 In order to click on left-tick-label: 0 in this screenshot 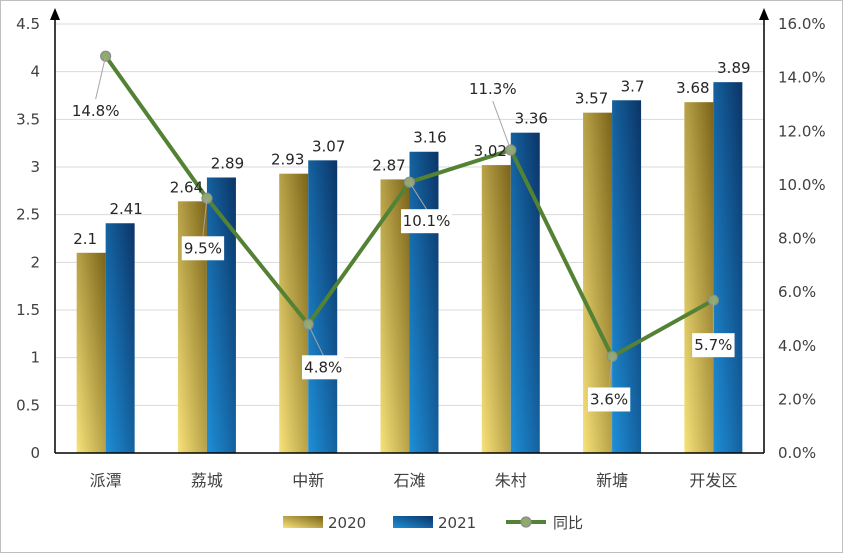, I will do `click(35, 453)`.